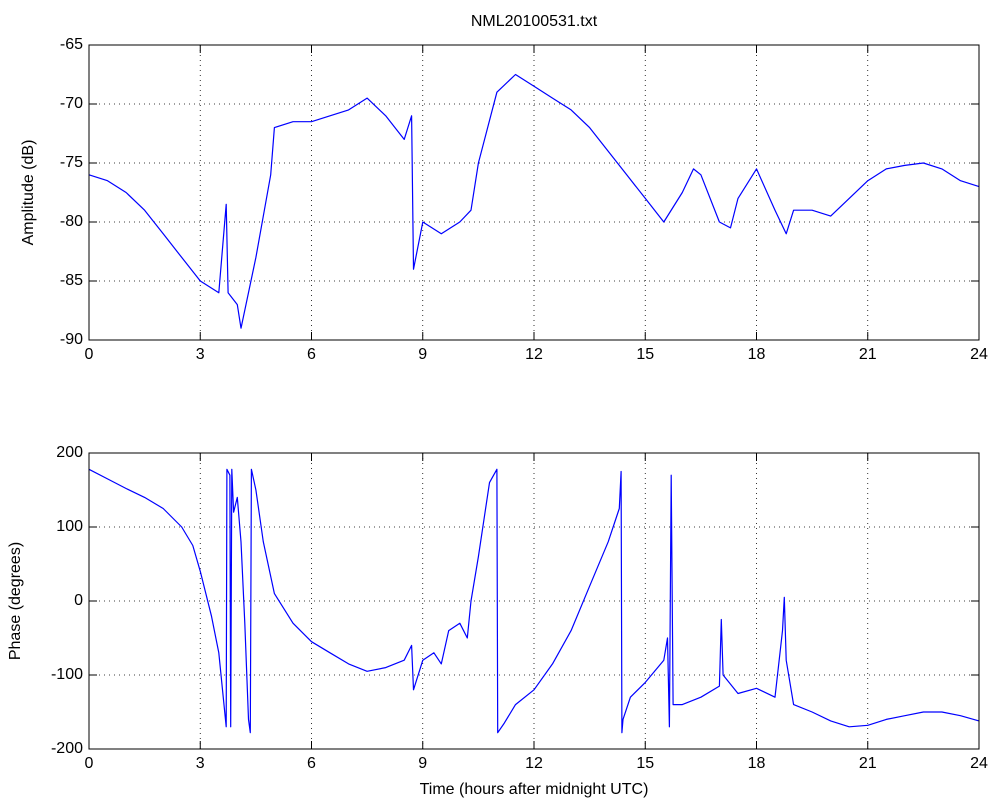  I want to click on y-tick-label: -70, so click(71, 103).